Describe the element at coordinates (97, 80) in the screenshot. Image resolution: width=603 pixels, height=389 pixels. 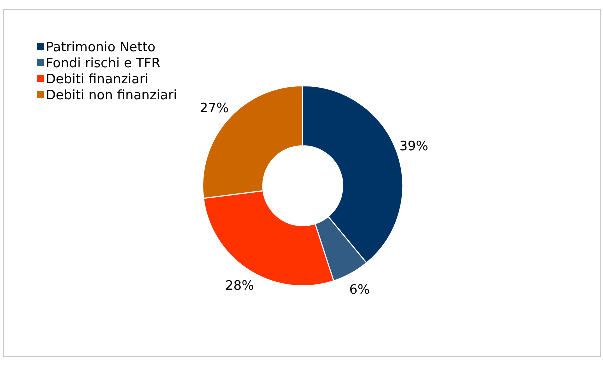
I see `legend-label: Debiti finanziari` at that location.